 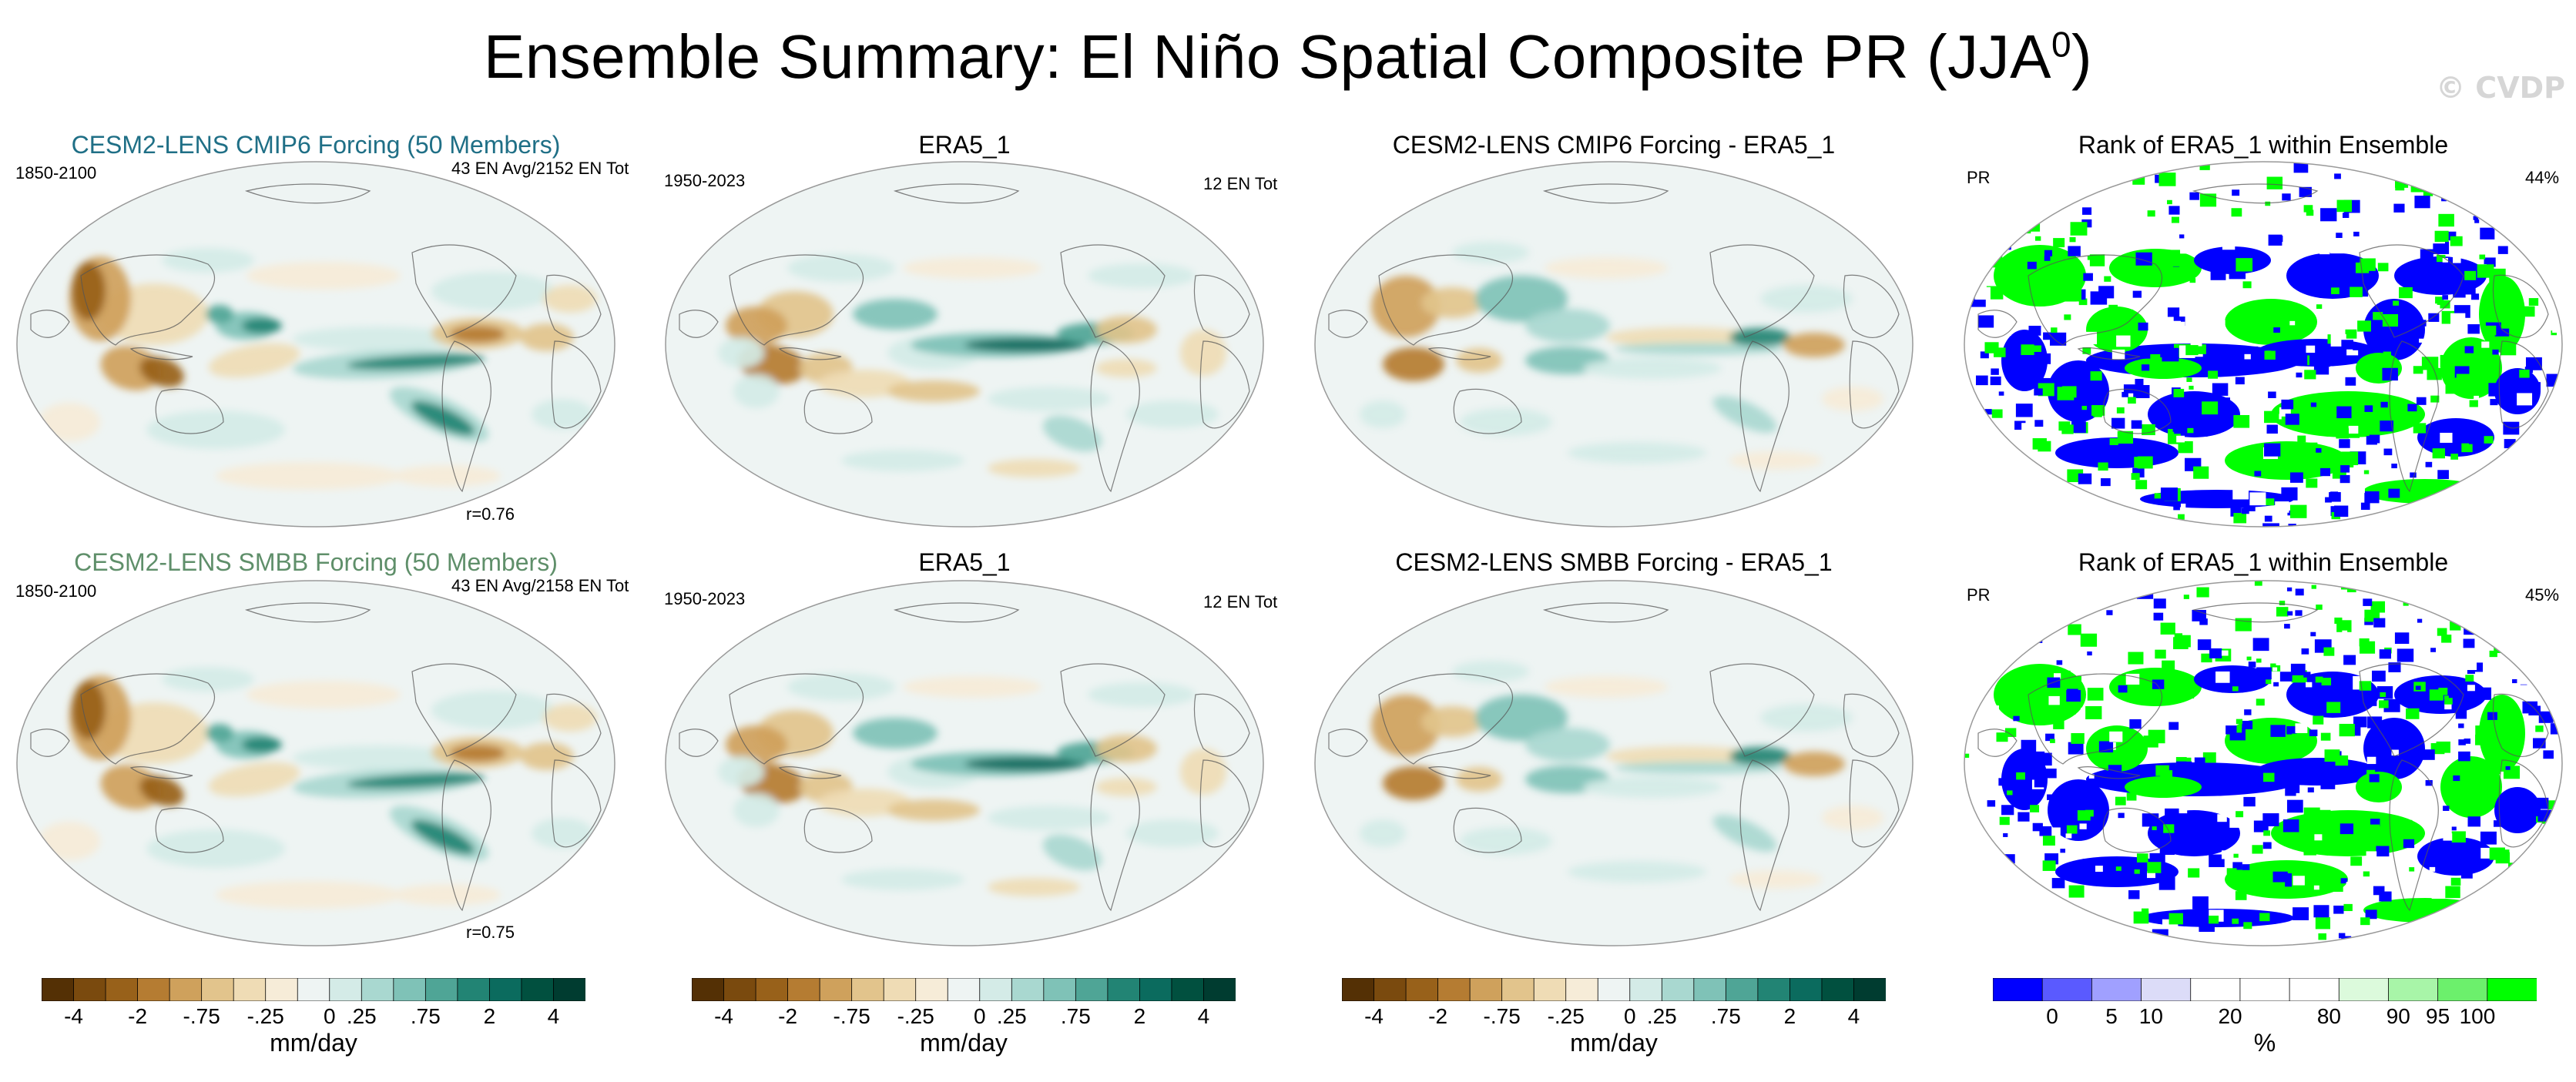 What do you see at coordinates (964, 562) in the screenshot?
I see `panel-title-obs: ERA5_1` at bounding box center [964, 562].